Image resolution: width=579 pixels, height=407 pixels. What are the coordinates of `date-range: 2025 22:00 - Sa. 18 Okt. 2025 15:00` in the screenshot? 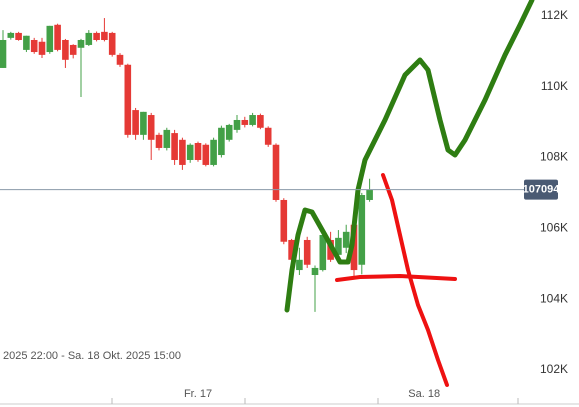 It's located at (92, 356).